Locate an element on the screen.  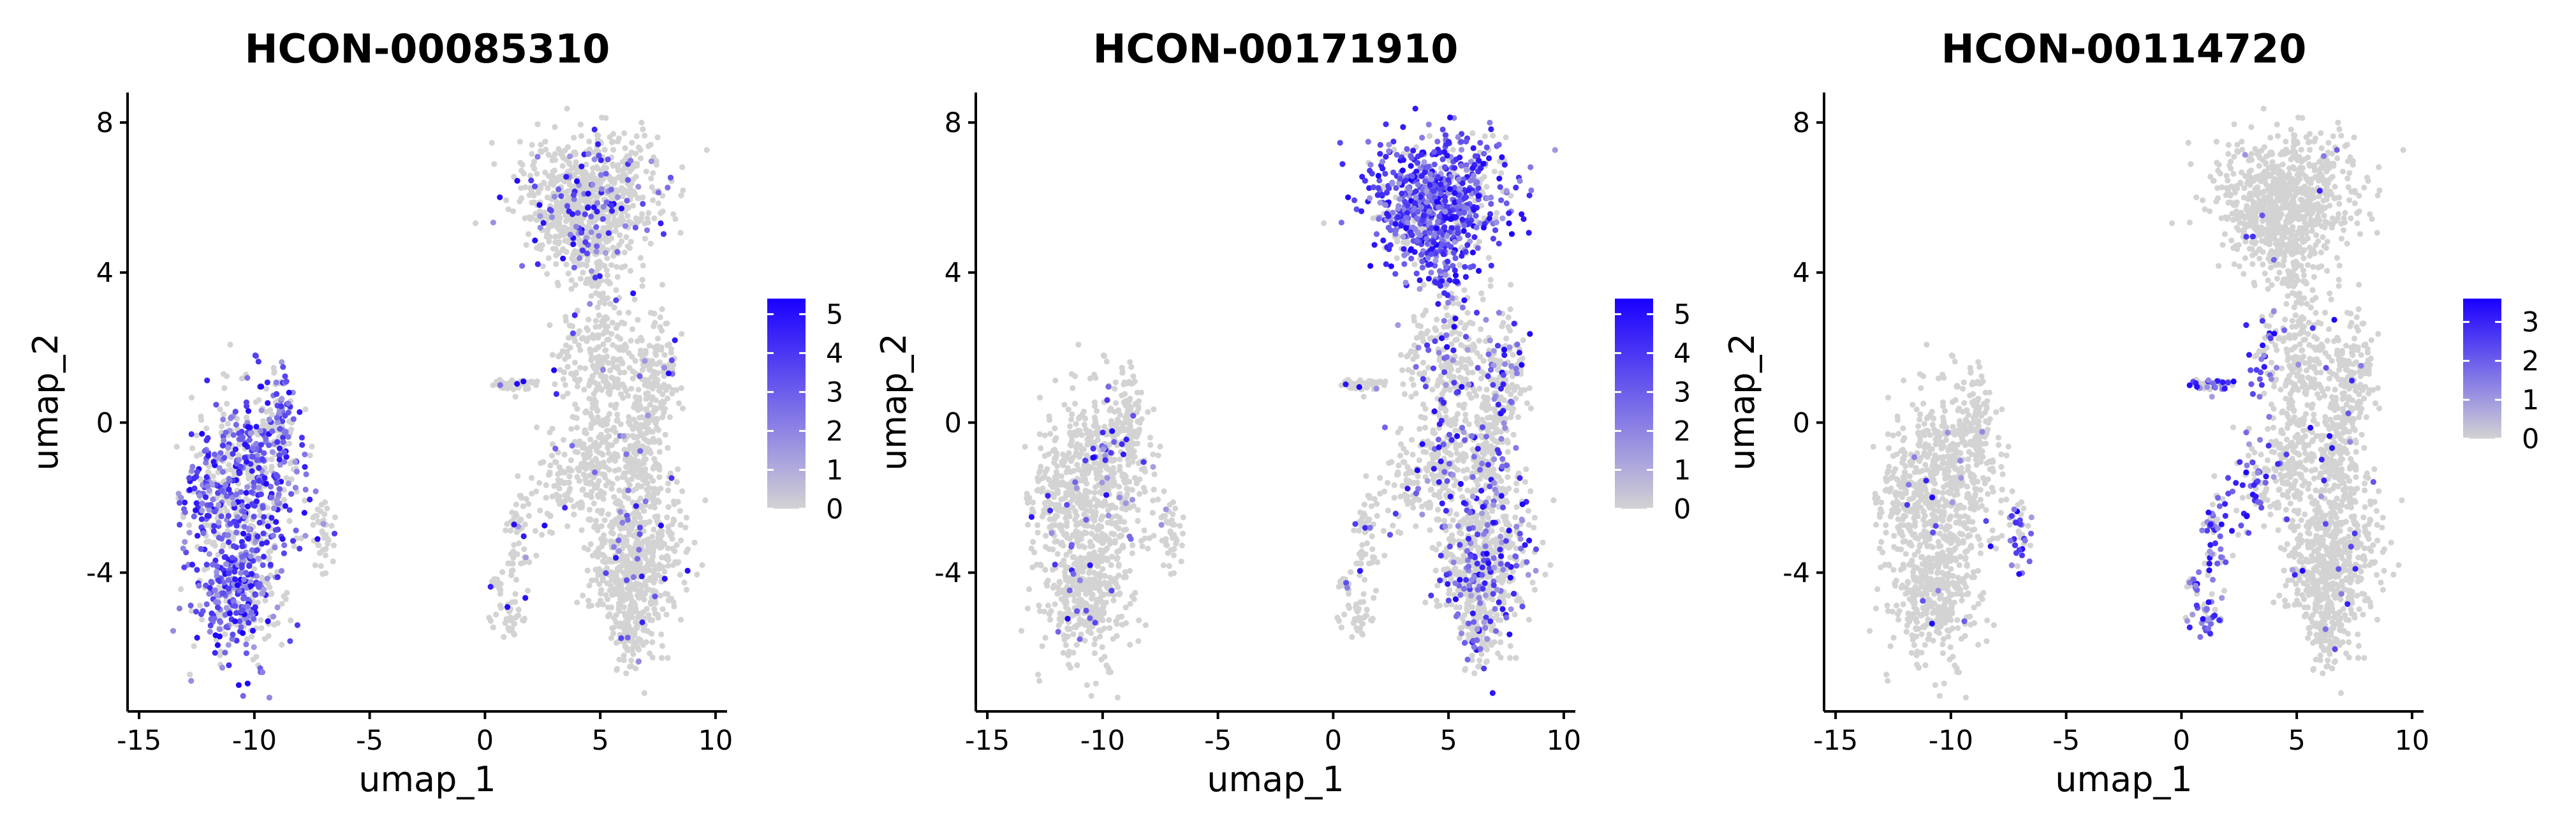
legend-tick-label: 0 is located at coordinates (834, 509).